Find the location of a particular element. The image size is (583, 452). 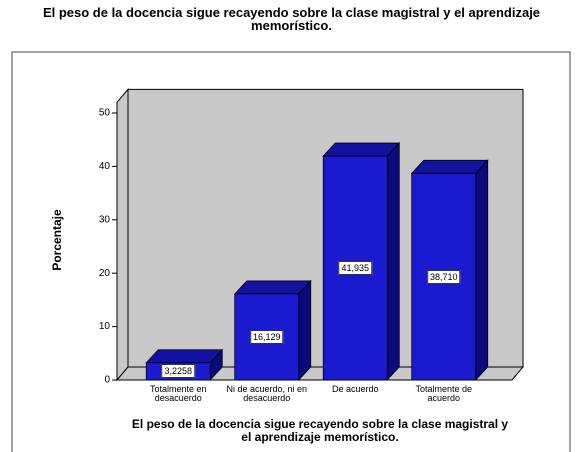

y-tick-label: 40 is located at coordinates (105, 166).